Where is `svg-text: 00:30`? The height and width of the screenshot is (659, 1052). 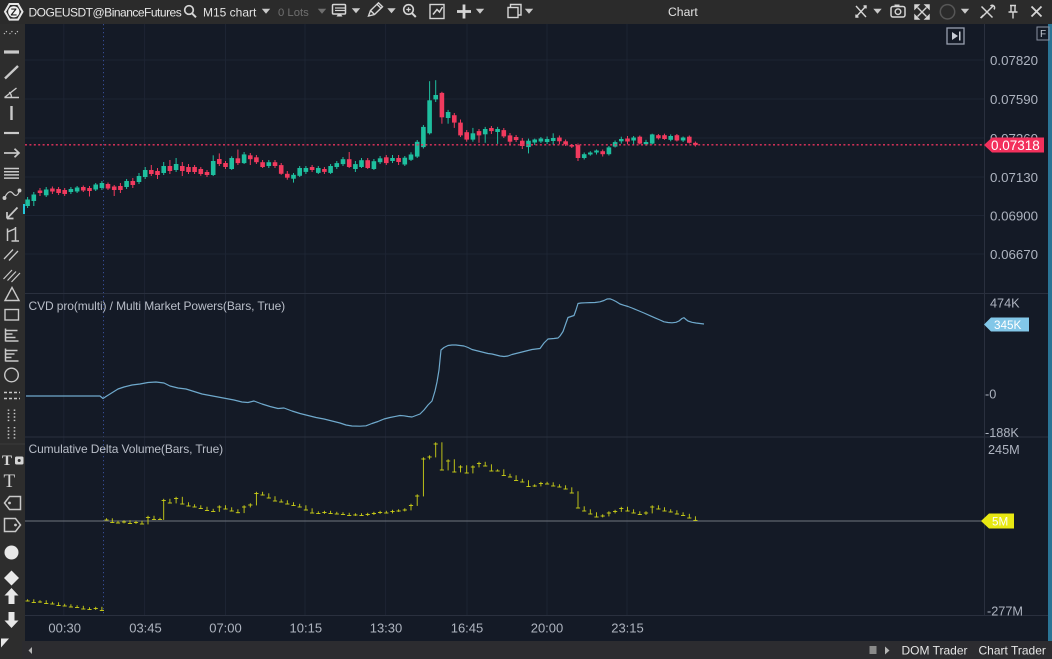 svg-text: 00:30 is located at coordinates (64, 628).